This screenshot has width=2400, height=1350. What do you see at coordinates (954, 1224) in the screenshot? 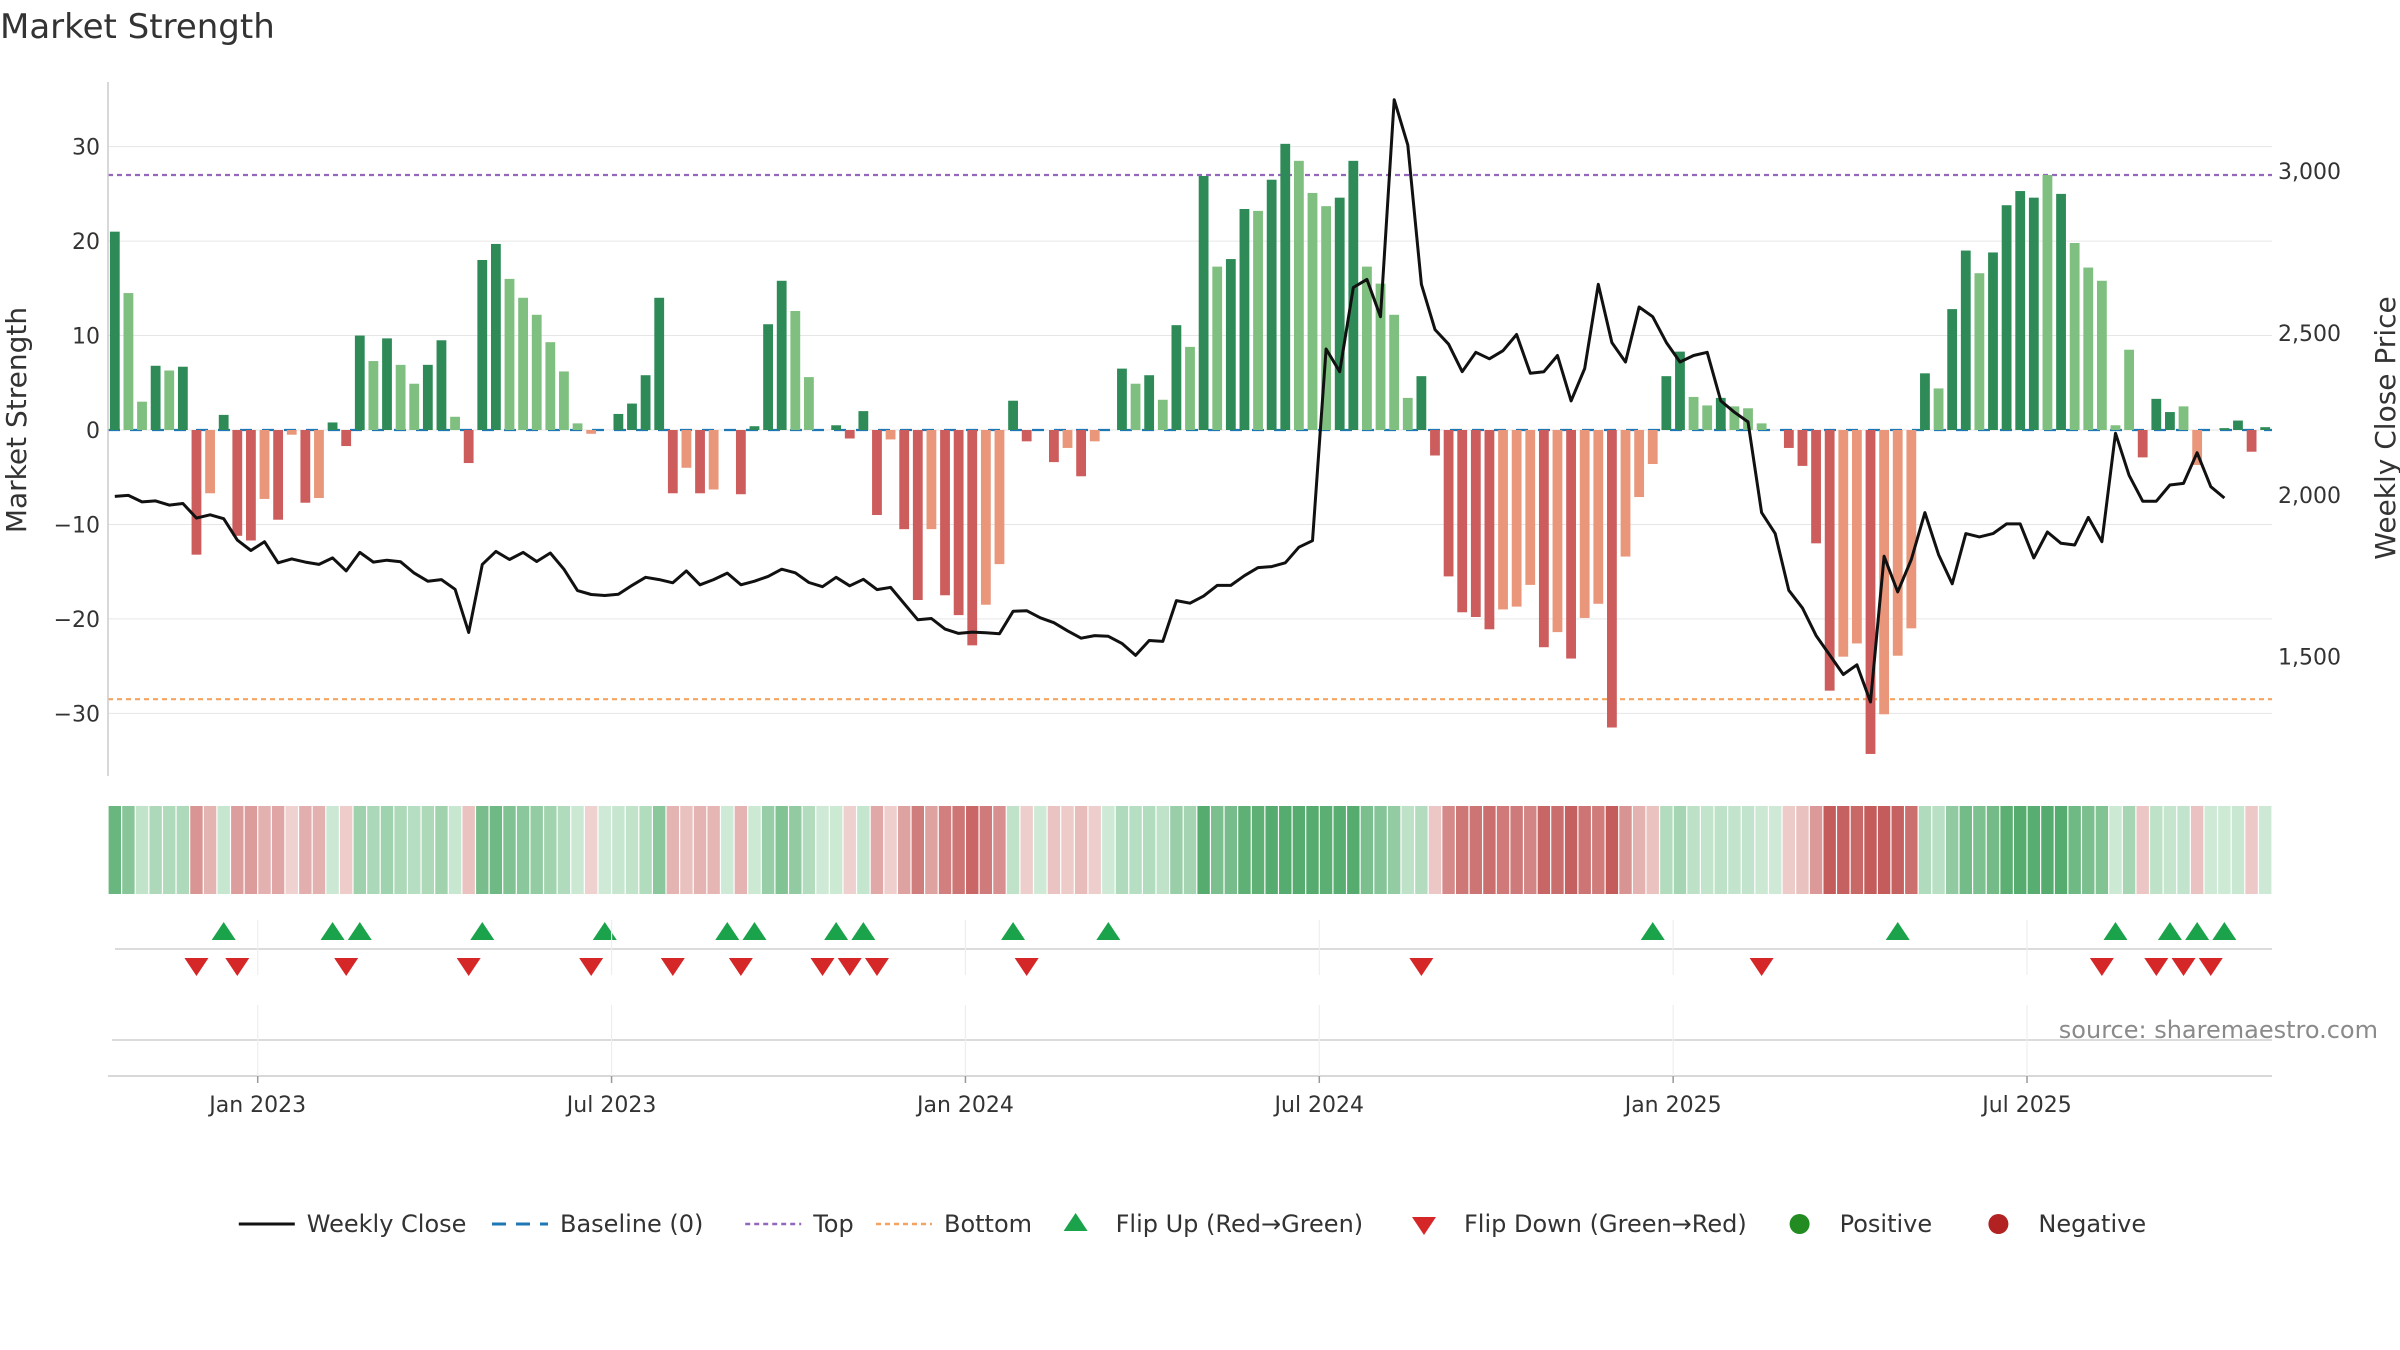
I see `legend-item: Bottom` at bounding box center [954, 1224].